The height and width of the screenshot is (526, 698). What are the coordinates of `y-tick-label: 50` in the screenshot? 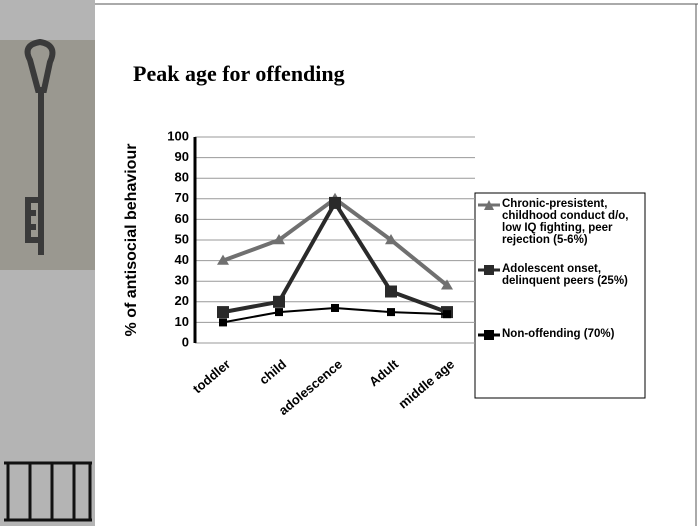 It's located at (182, 238).